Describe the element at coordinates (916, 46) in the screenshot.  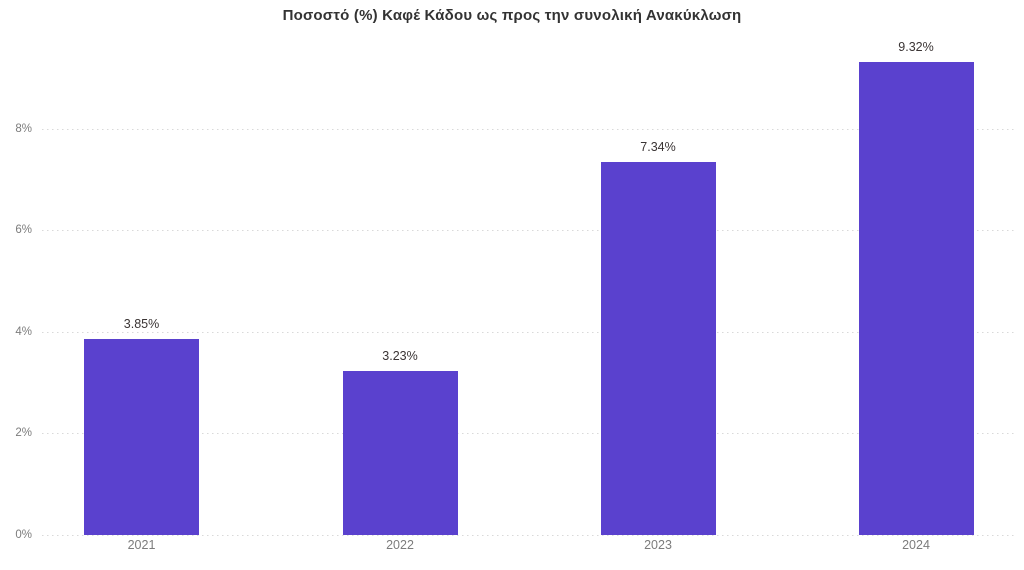
I see `bar-value-label: 9.32%` at that location.